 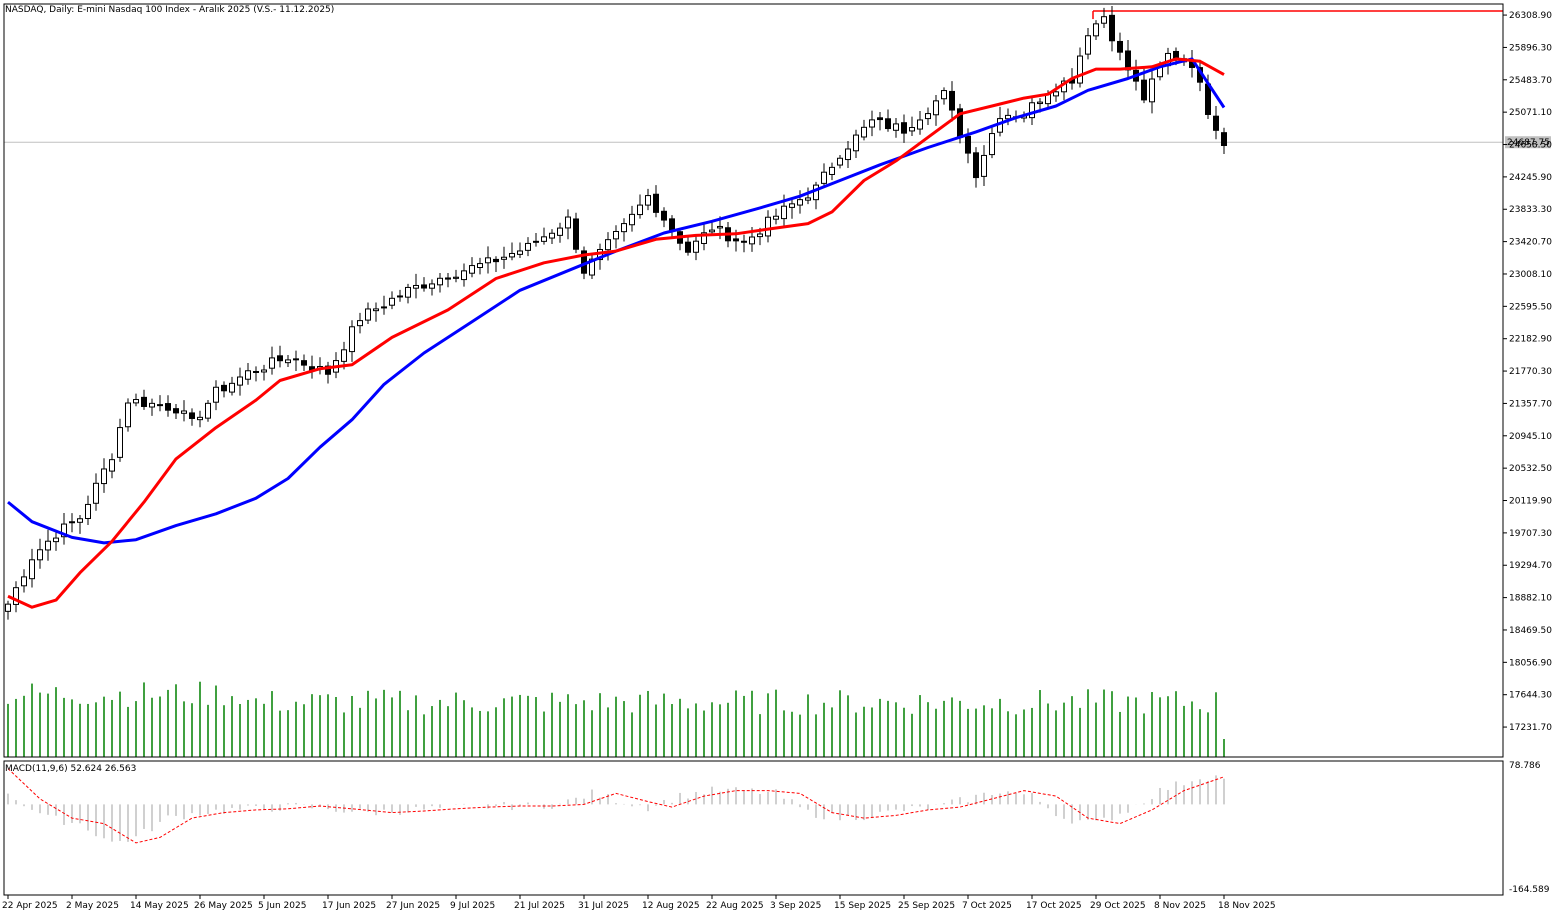 I want to click on macd-label: MACD(11,9,6) 52.624 26.563, so click(x=70, y=769).